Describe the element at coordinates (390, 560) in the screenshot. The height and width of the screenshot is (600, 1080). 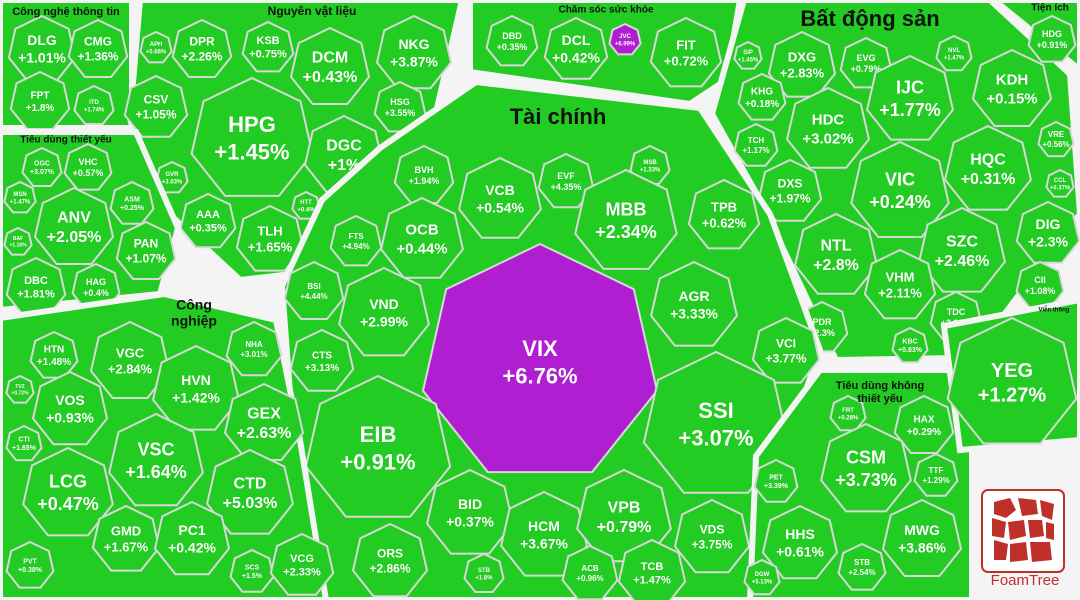
I see `treemap-cell-ors` at that location.